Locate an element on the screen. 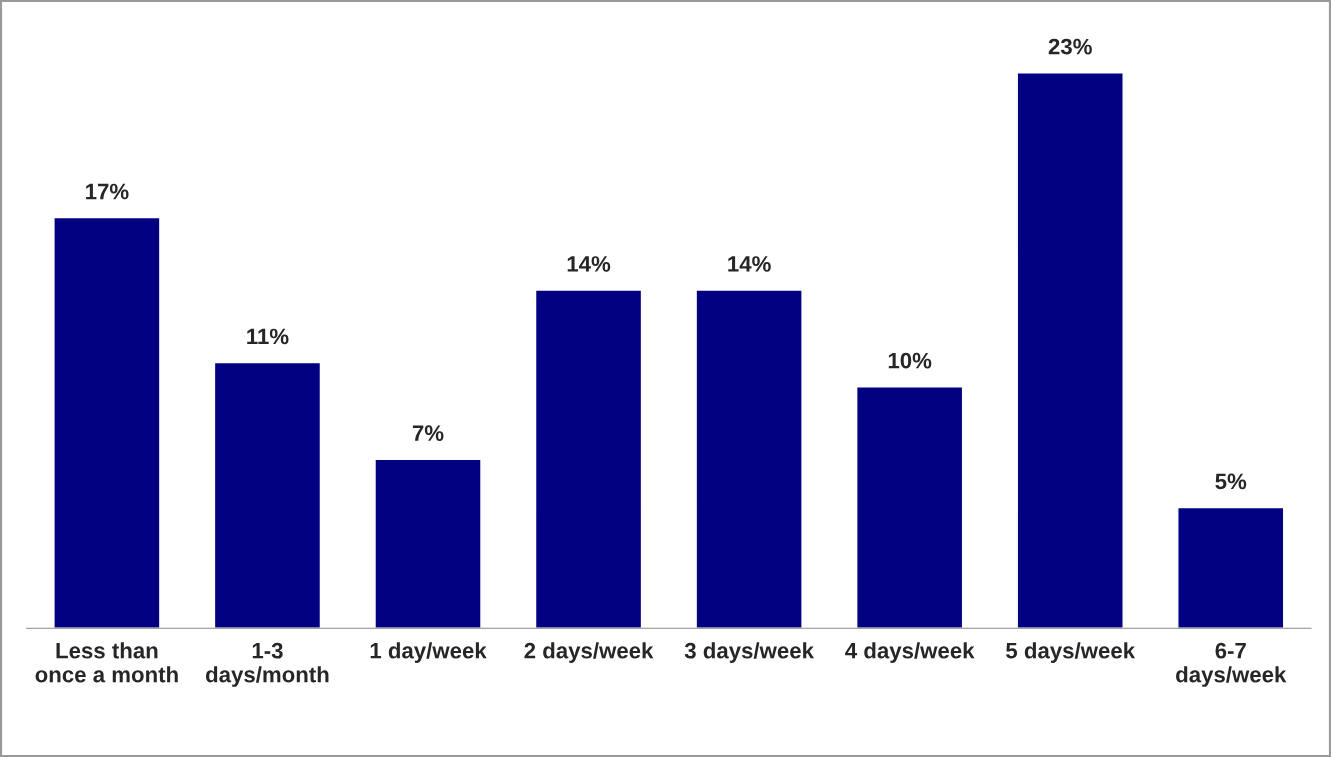 The height and width of the screenshot is (757, 1331). x-tick-label: 2 days/week is located at coordinates (589, 652).